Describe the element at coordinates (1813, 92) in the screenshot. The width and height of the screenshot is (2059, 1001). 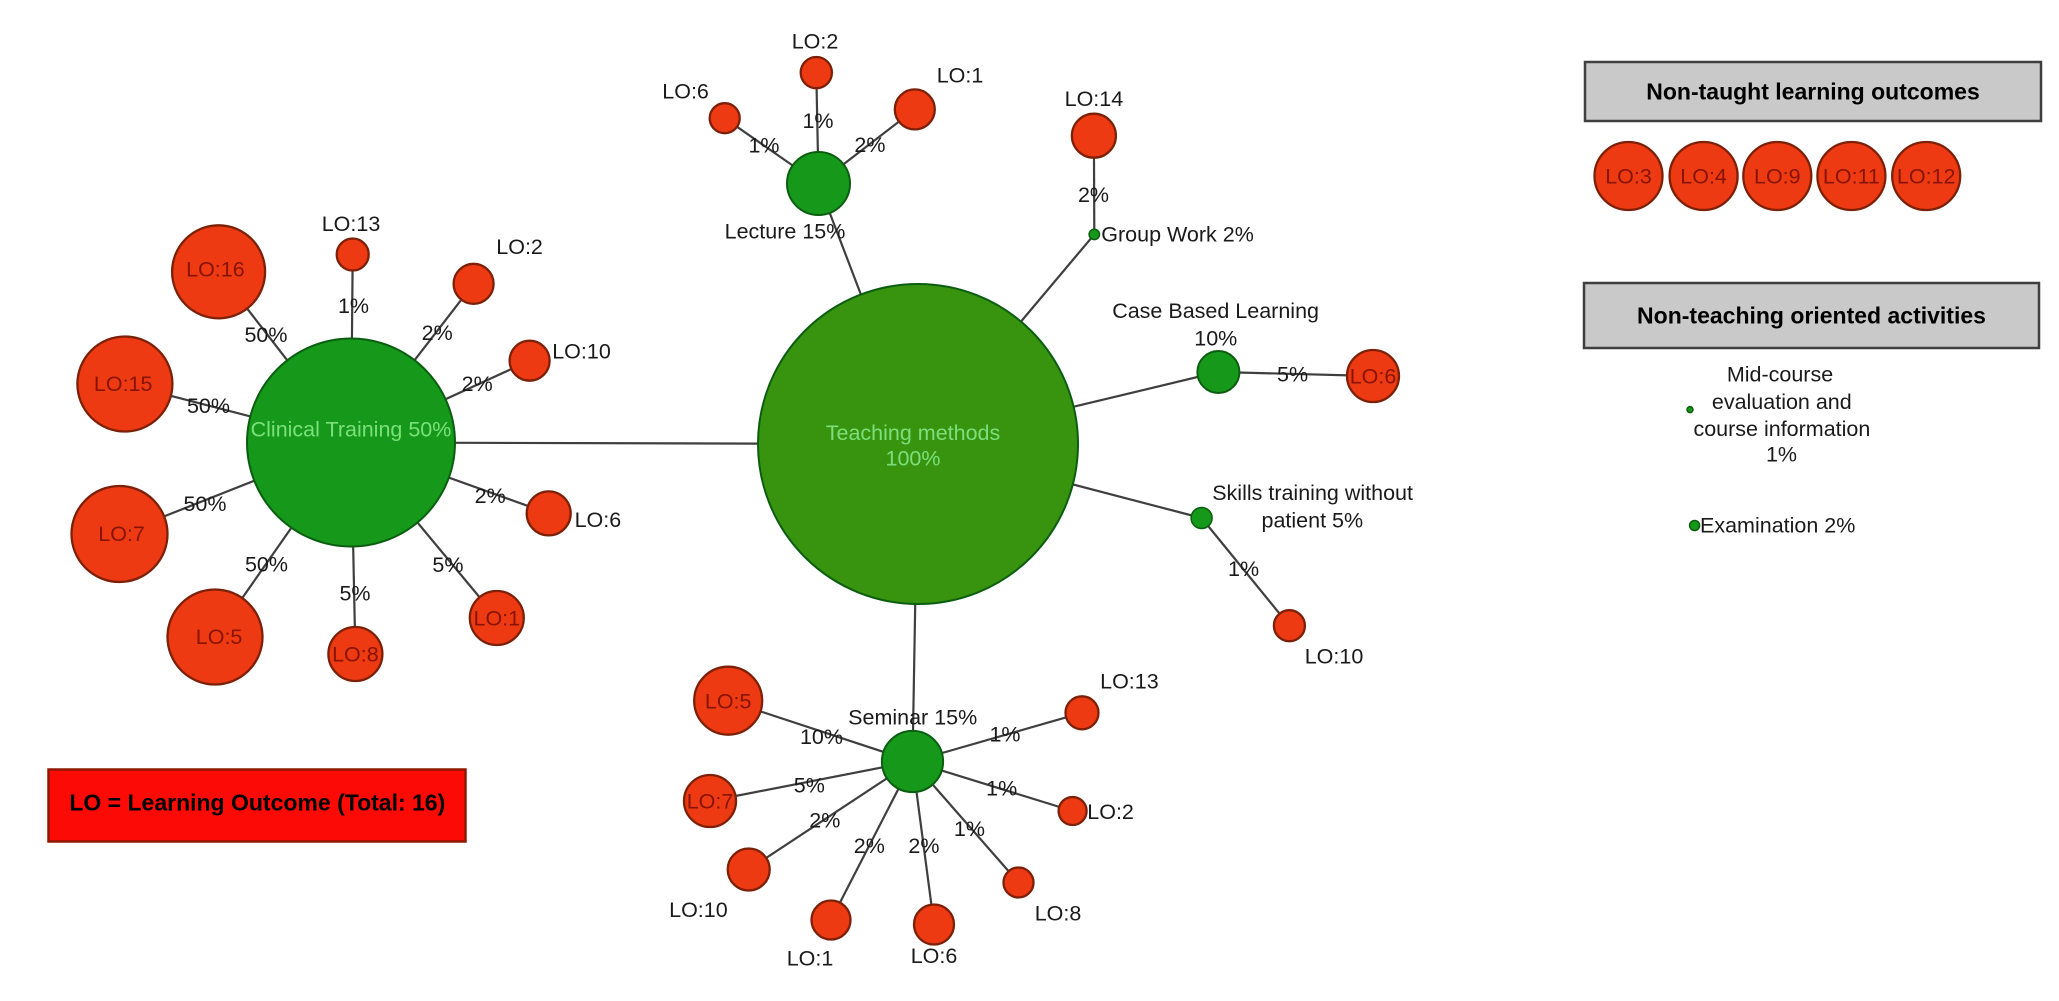
I see `svg-text: Non-taught learning outcomes` at that location.